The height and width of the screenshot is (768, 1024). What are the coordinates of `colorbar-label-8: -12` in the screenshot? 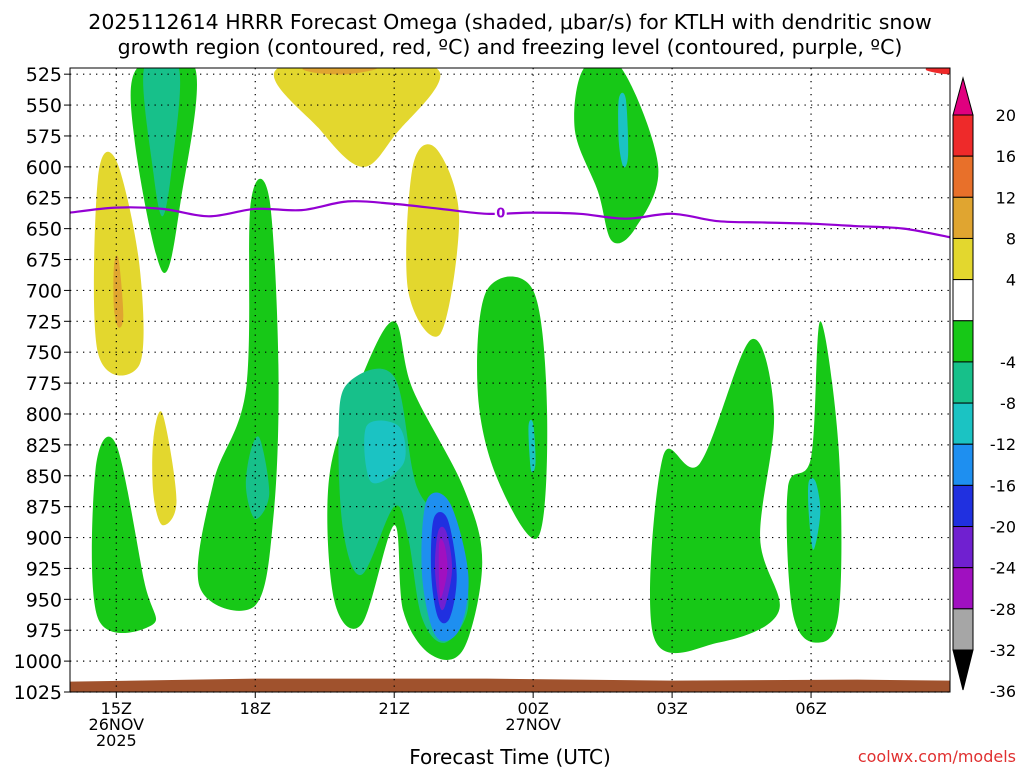 It's located at (1003, 444).